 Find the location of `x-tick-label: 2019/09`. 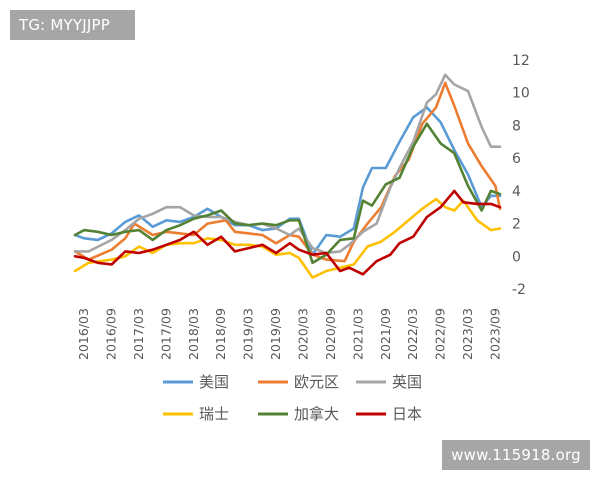

x-tick-label: 2019/09 is located at coordinates (275, 334).